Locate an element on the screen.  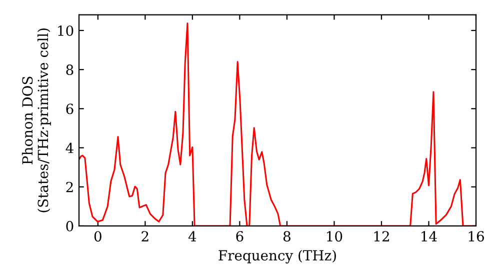
x-tick-label: 0 is located at coordinates (98, 236).